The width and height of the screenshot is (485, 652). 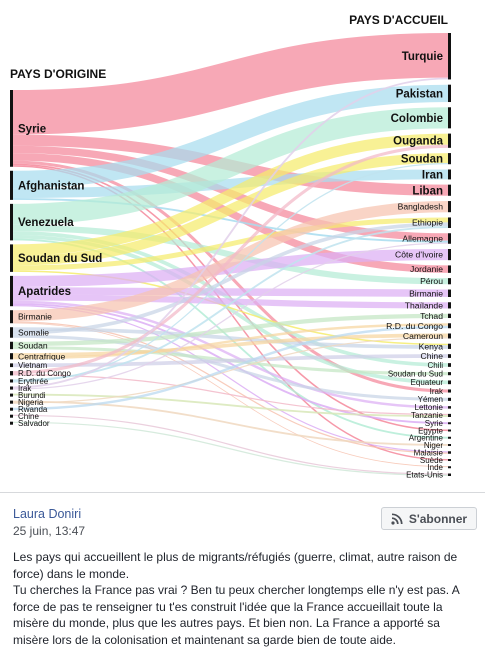 What do you see at coordinates (46, 223) in the screenshot?
I see `origin-label-venezuela: Venezuela` at bounding box center [46, 223].